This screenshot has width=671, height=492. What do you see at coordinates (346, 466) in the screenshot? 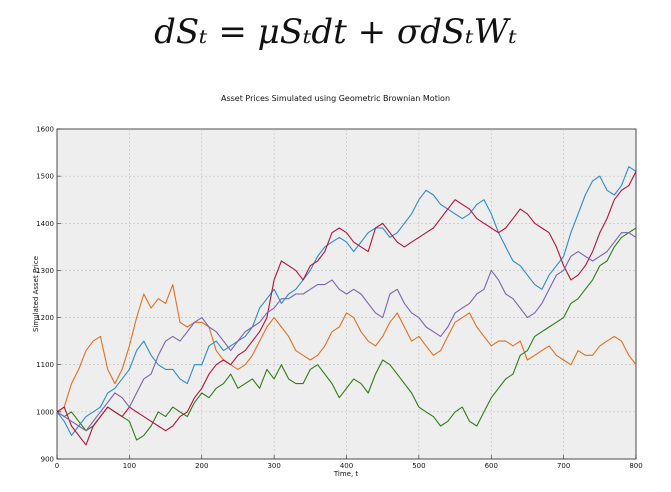
I see `x-tick-label: 400` at bounding box center [346, 466].